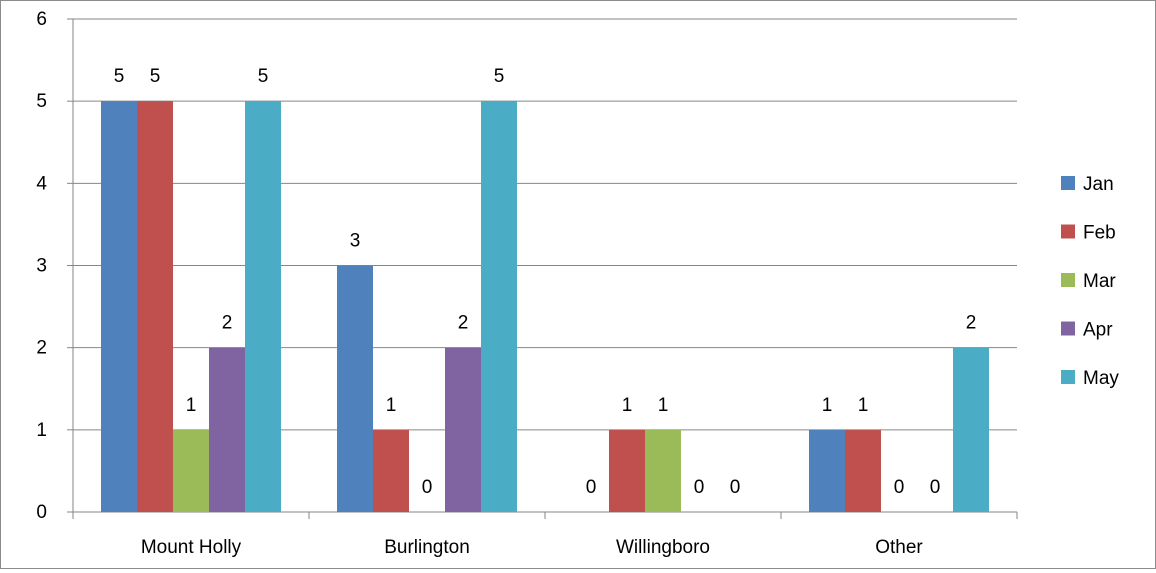 The height and width of the screenshot is (573, 1156). I want to click on x-tick-label: Burlington, so click(427, 547).